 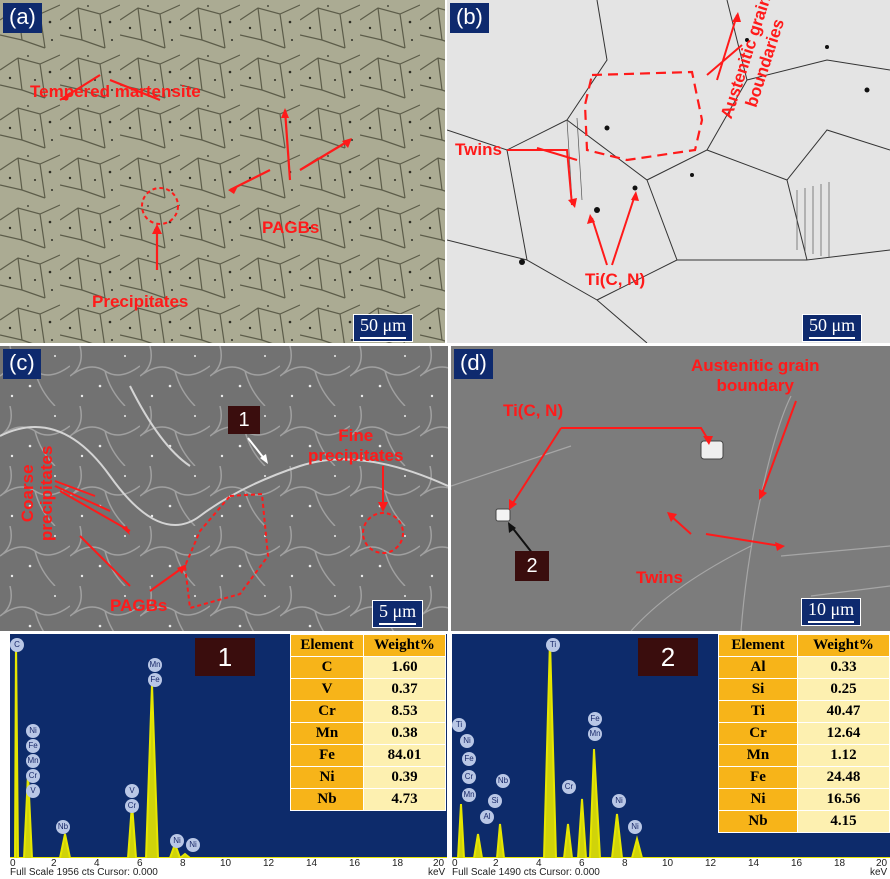 What do you see at coordinates (437, 872) in the screenshot?
I see `eds-1-keV: keV` at bounding box center [437, 872].